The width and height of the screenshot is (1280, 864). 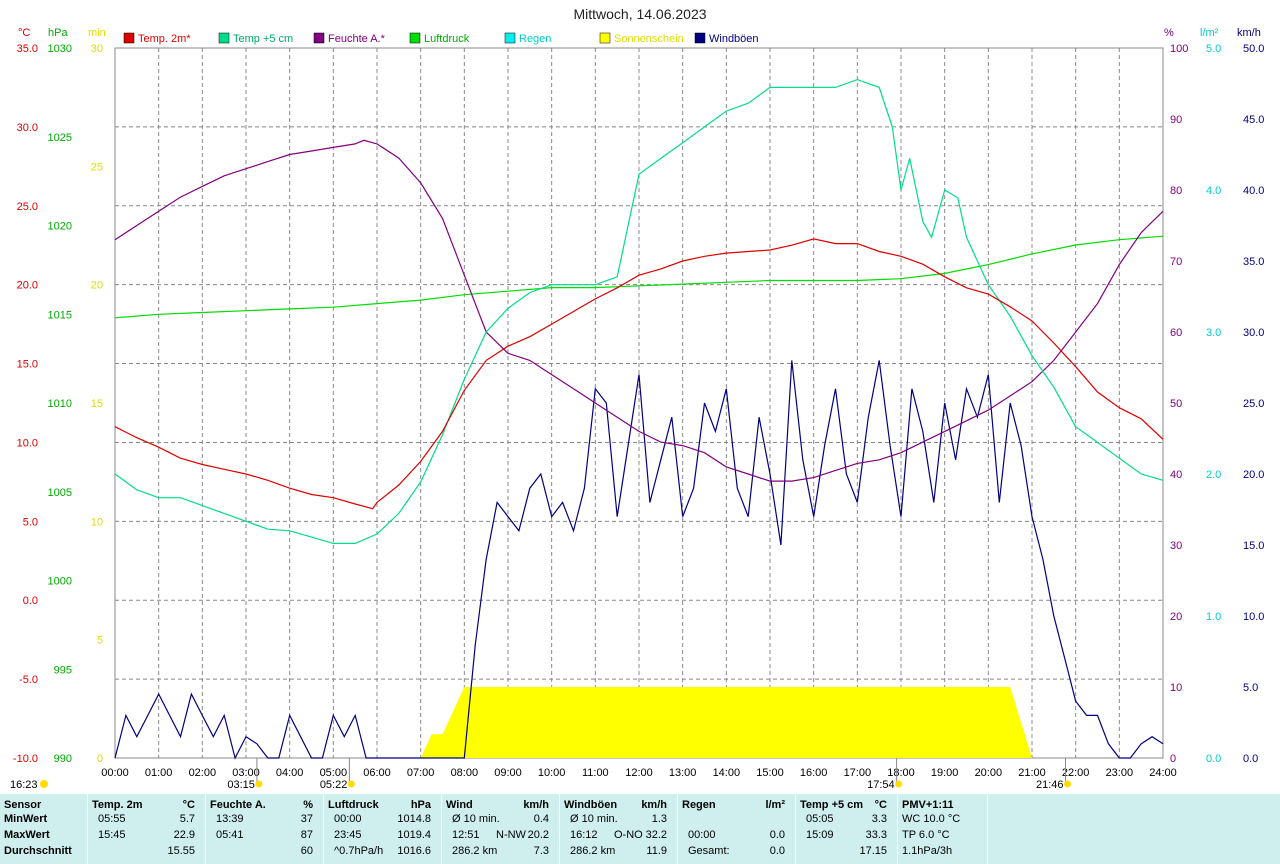 What do you see at coordinates (100, 641) in the screenshot?
I see `sun-axis-tick-label: 5` at bounding box center [100, 641].